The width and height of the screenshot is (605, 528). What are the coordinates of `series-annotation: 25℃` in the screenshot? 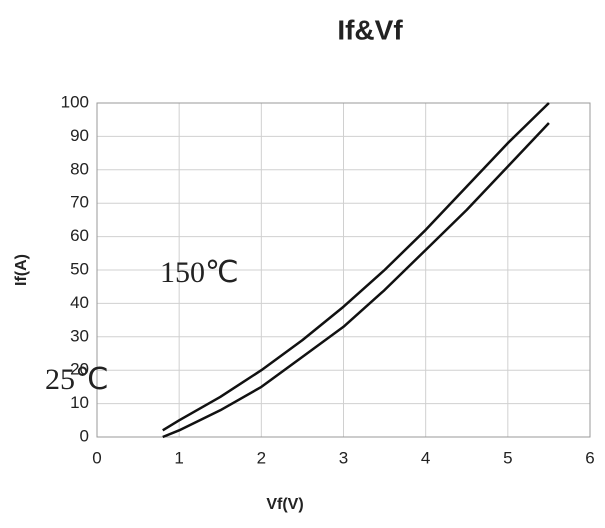 It's located at (77, 379).